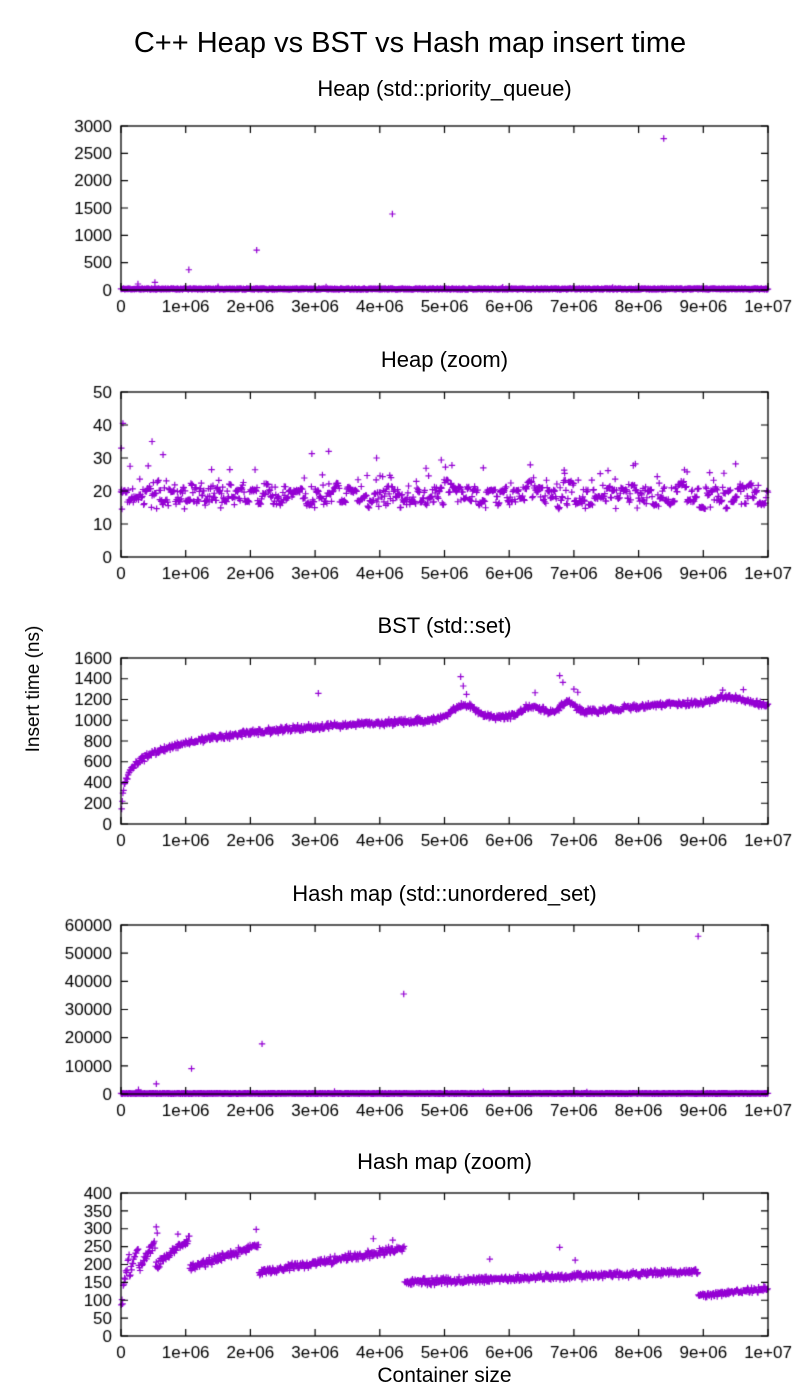 This screenshot has width=800, height=1400. What do you see at coordinates (444, 741) in the screenshot?
I see `bst-set-plot-area` at bounding box center [444, 741].